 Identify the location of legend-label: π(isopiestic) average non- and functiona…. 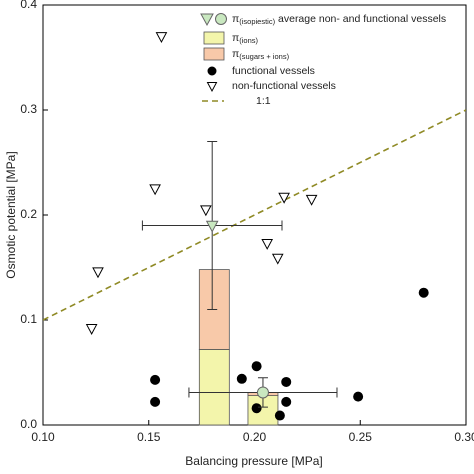
(339, 19).